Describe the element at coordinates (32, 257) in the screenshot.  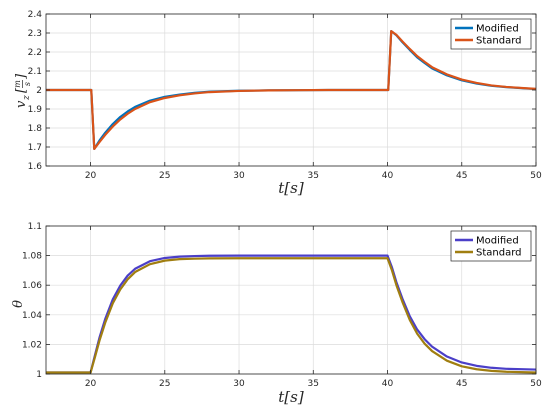
I see `y-tick-label: 1.08` at that location.